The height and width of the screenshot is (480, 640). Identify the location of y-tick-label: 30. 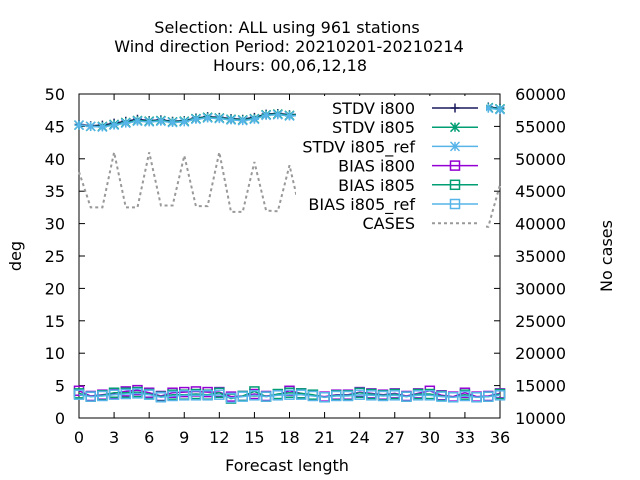
(55, 224).